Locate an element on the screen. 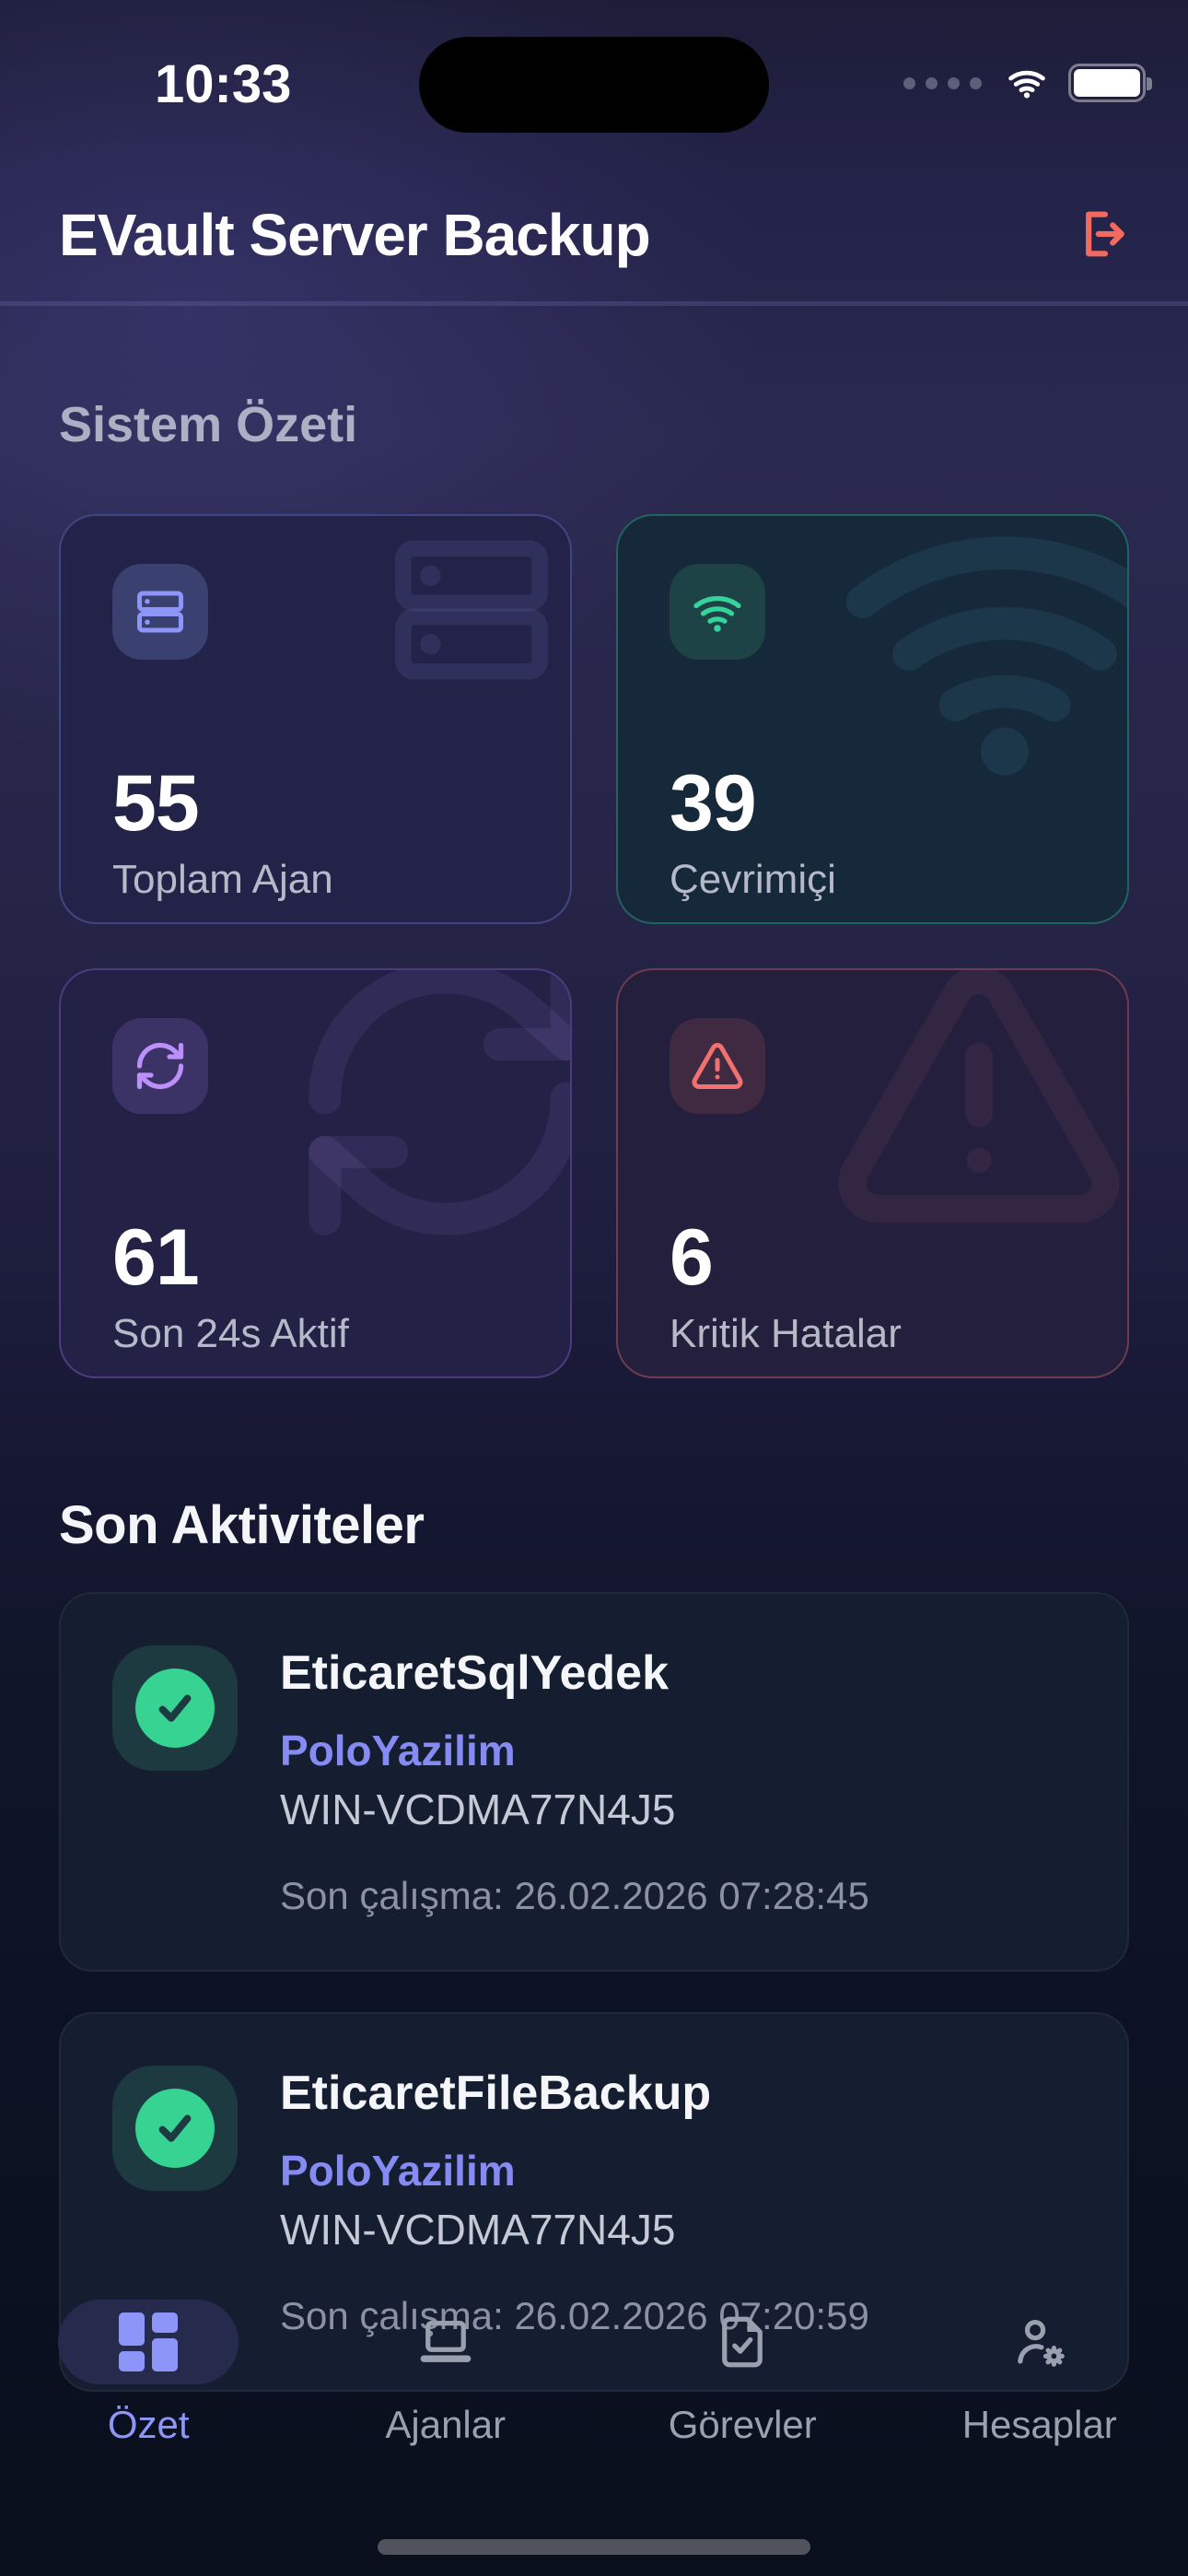  stat-label: Çevrimiçi is located at coordinates (753, 879).